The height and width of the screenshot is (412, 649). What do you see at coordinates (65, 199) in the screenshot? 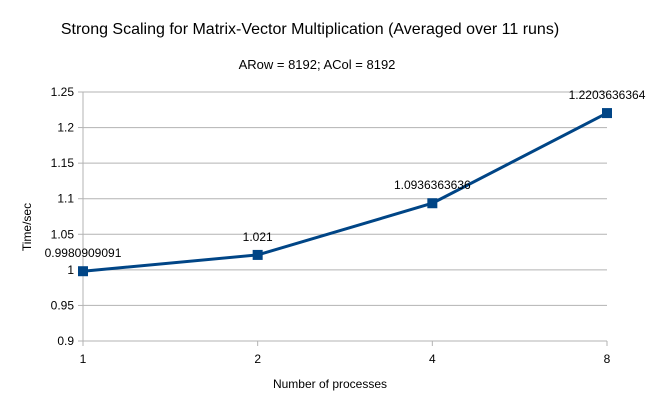
I see `y-tick-label: 1.1` at bounding box center [65, 199].